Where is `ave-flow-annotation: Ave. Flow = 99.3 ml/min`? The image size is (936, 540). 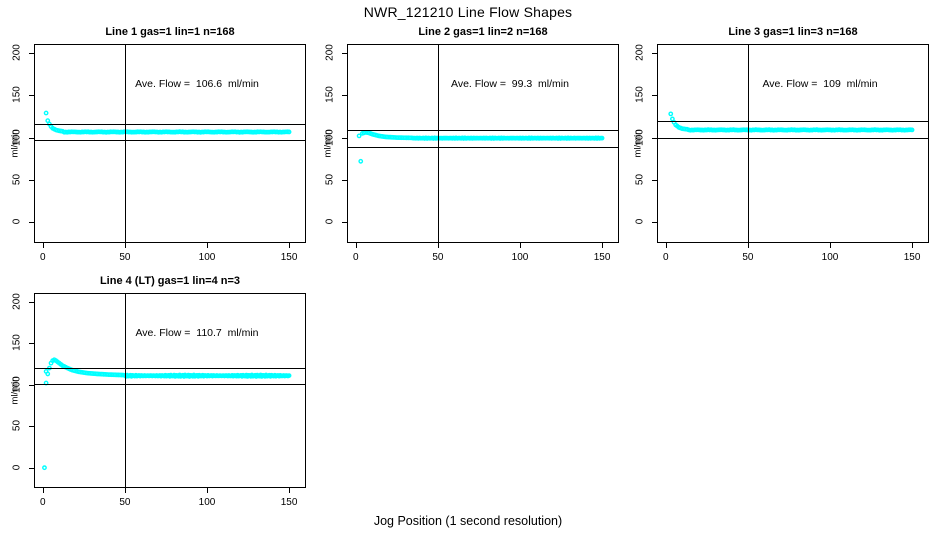 ave-flow-annotation: Ave. Flow = 99.3 ml/min is located at coordinates (510, 84).